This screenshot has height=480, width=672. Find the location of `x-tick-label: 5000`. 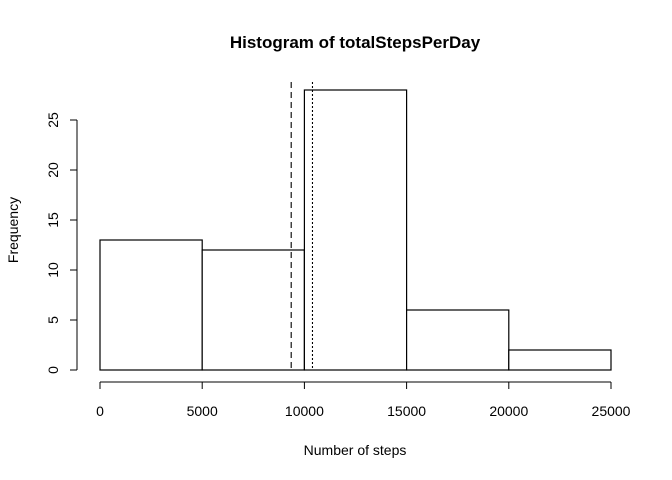

x-tick-label: 5000 is located at coordinates (202, 411).